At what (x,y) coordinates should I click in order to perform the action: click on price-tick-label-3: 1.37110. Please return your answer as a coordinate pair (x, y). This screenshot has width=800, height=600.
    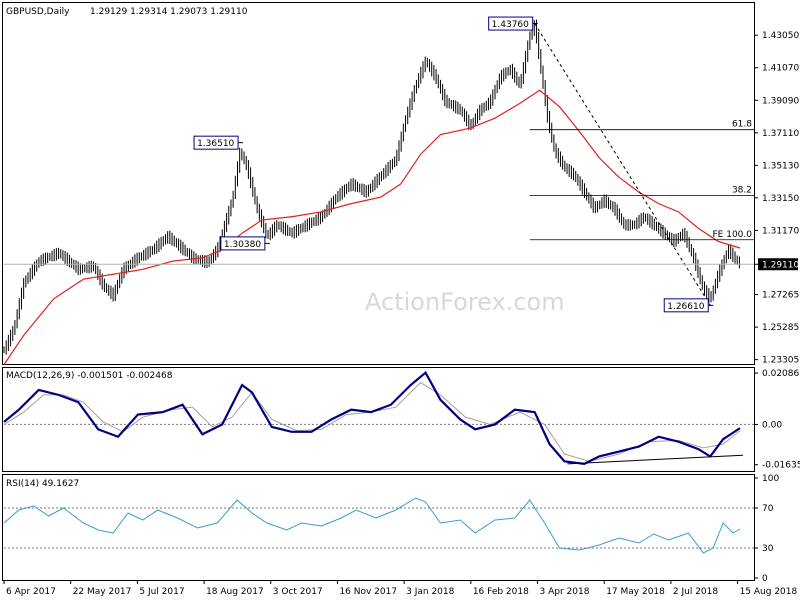
    Looking at the image, I should click on (780, 134).